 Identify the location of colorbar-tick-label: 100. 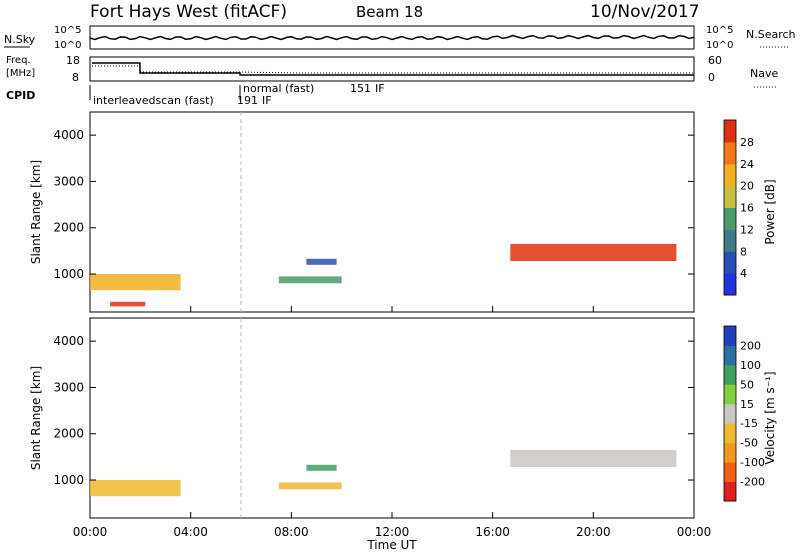
(750, 365).